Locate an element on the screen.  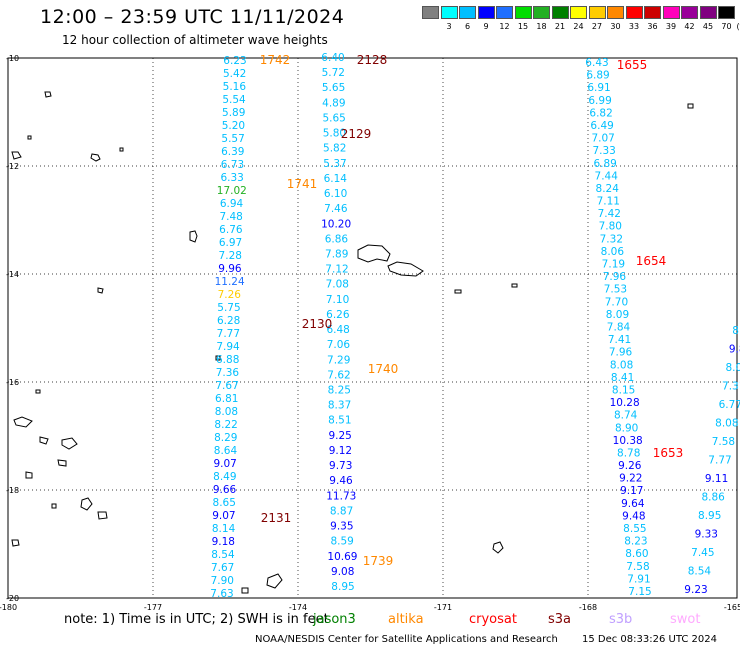
lat-tick-label: -10 is located at coordinates (12, 58).